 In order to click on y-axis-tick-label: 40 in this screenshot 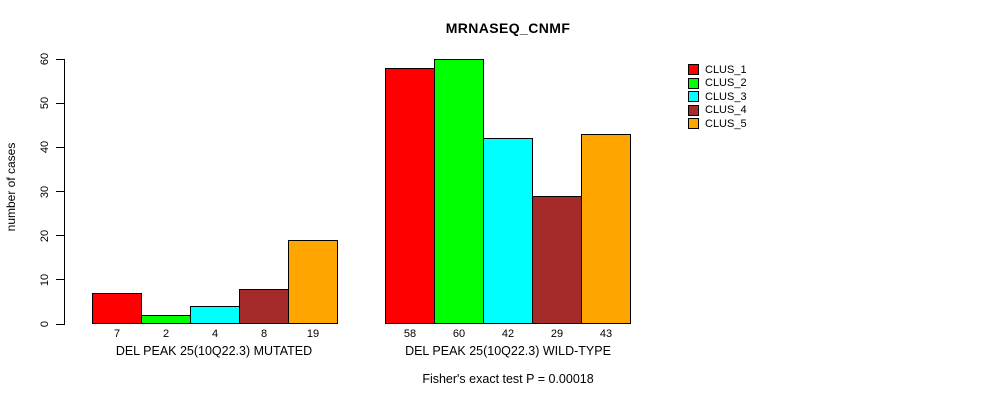, I will do `click(45, 147)`.